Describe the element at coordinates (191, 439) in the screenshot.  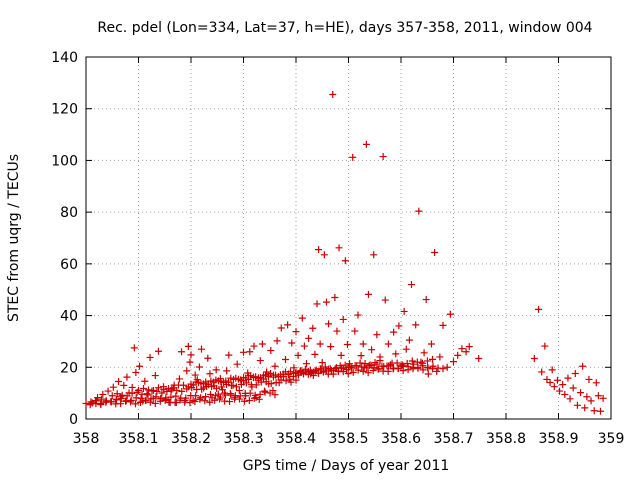
I see `x-tick-label: 358.2` at that location.